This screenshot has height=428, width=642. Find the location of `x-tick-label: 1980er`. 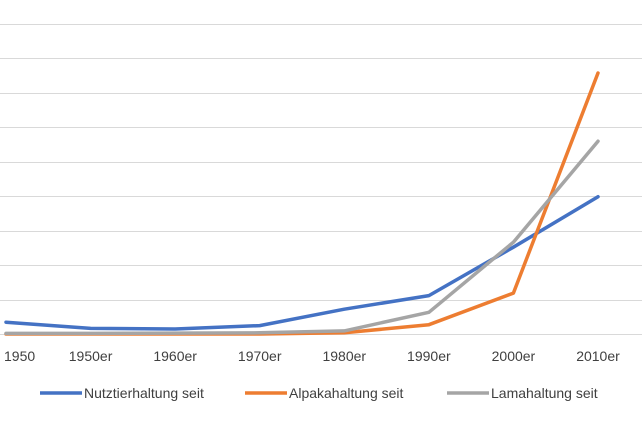

x-tick-label: 1980er is located at coordinates (344, 356).